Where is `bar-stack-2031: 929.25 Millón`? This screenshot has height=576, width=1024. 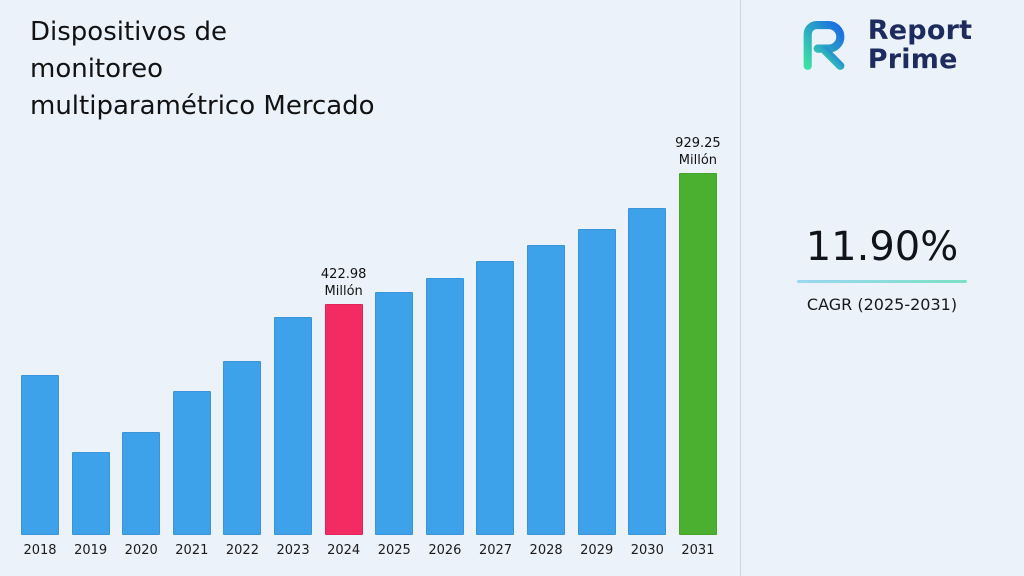
bar-stack-2031: 929.25 Millón is located at coordinates (698, 333).